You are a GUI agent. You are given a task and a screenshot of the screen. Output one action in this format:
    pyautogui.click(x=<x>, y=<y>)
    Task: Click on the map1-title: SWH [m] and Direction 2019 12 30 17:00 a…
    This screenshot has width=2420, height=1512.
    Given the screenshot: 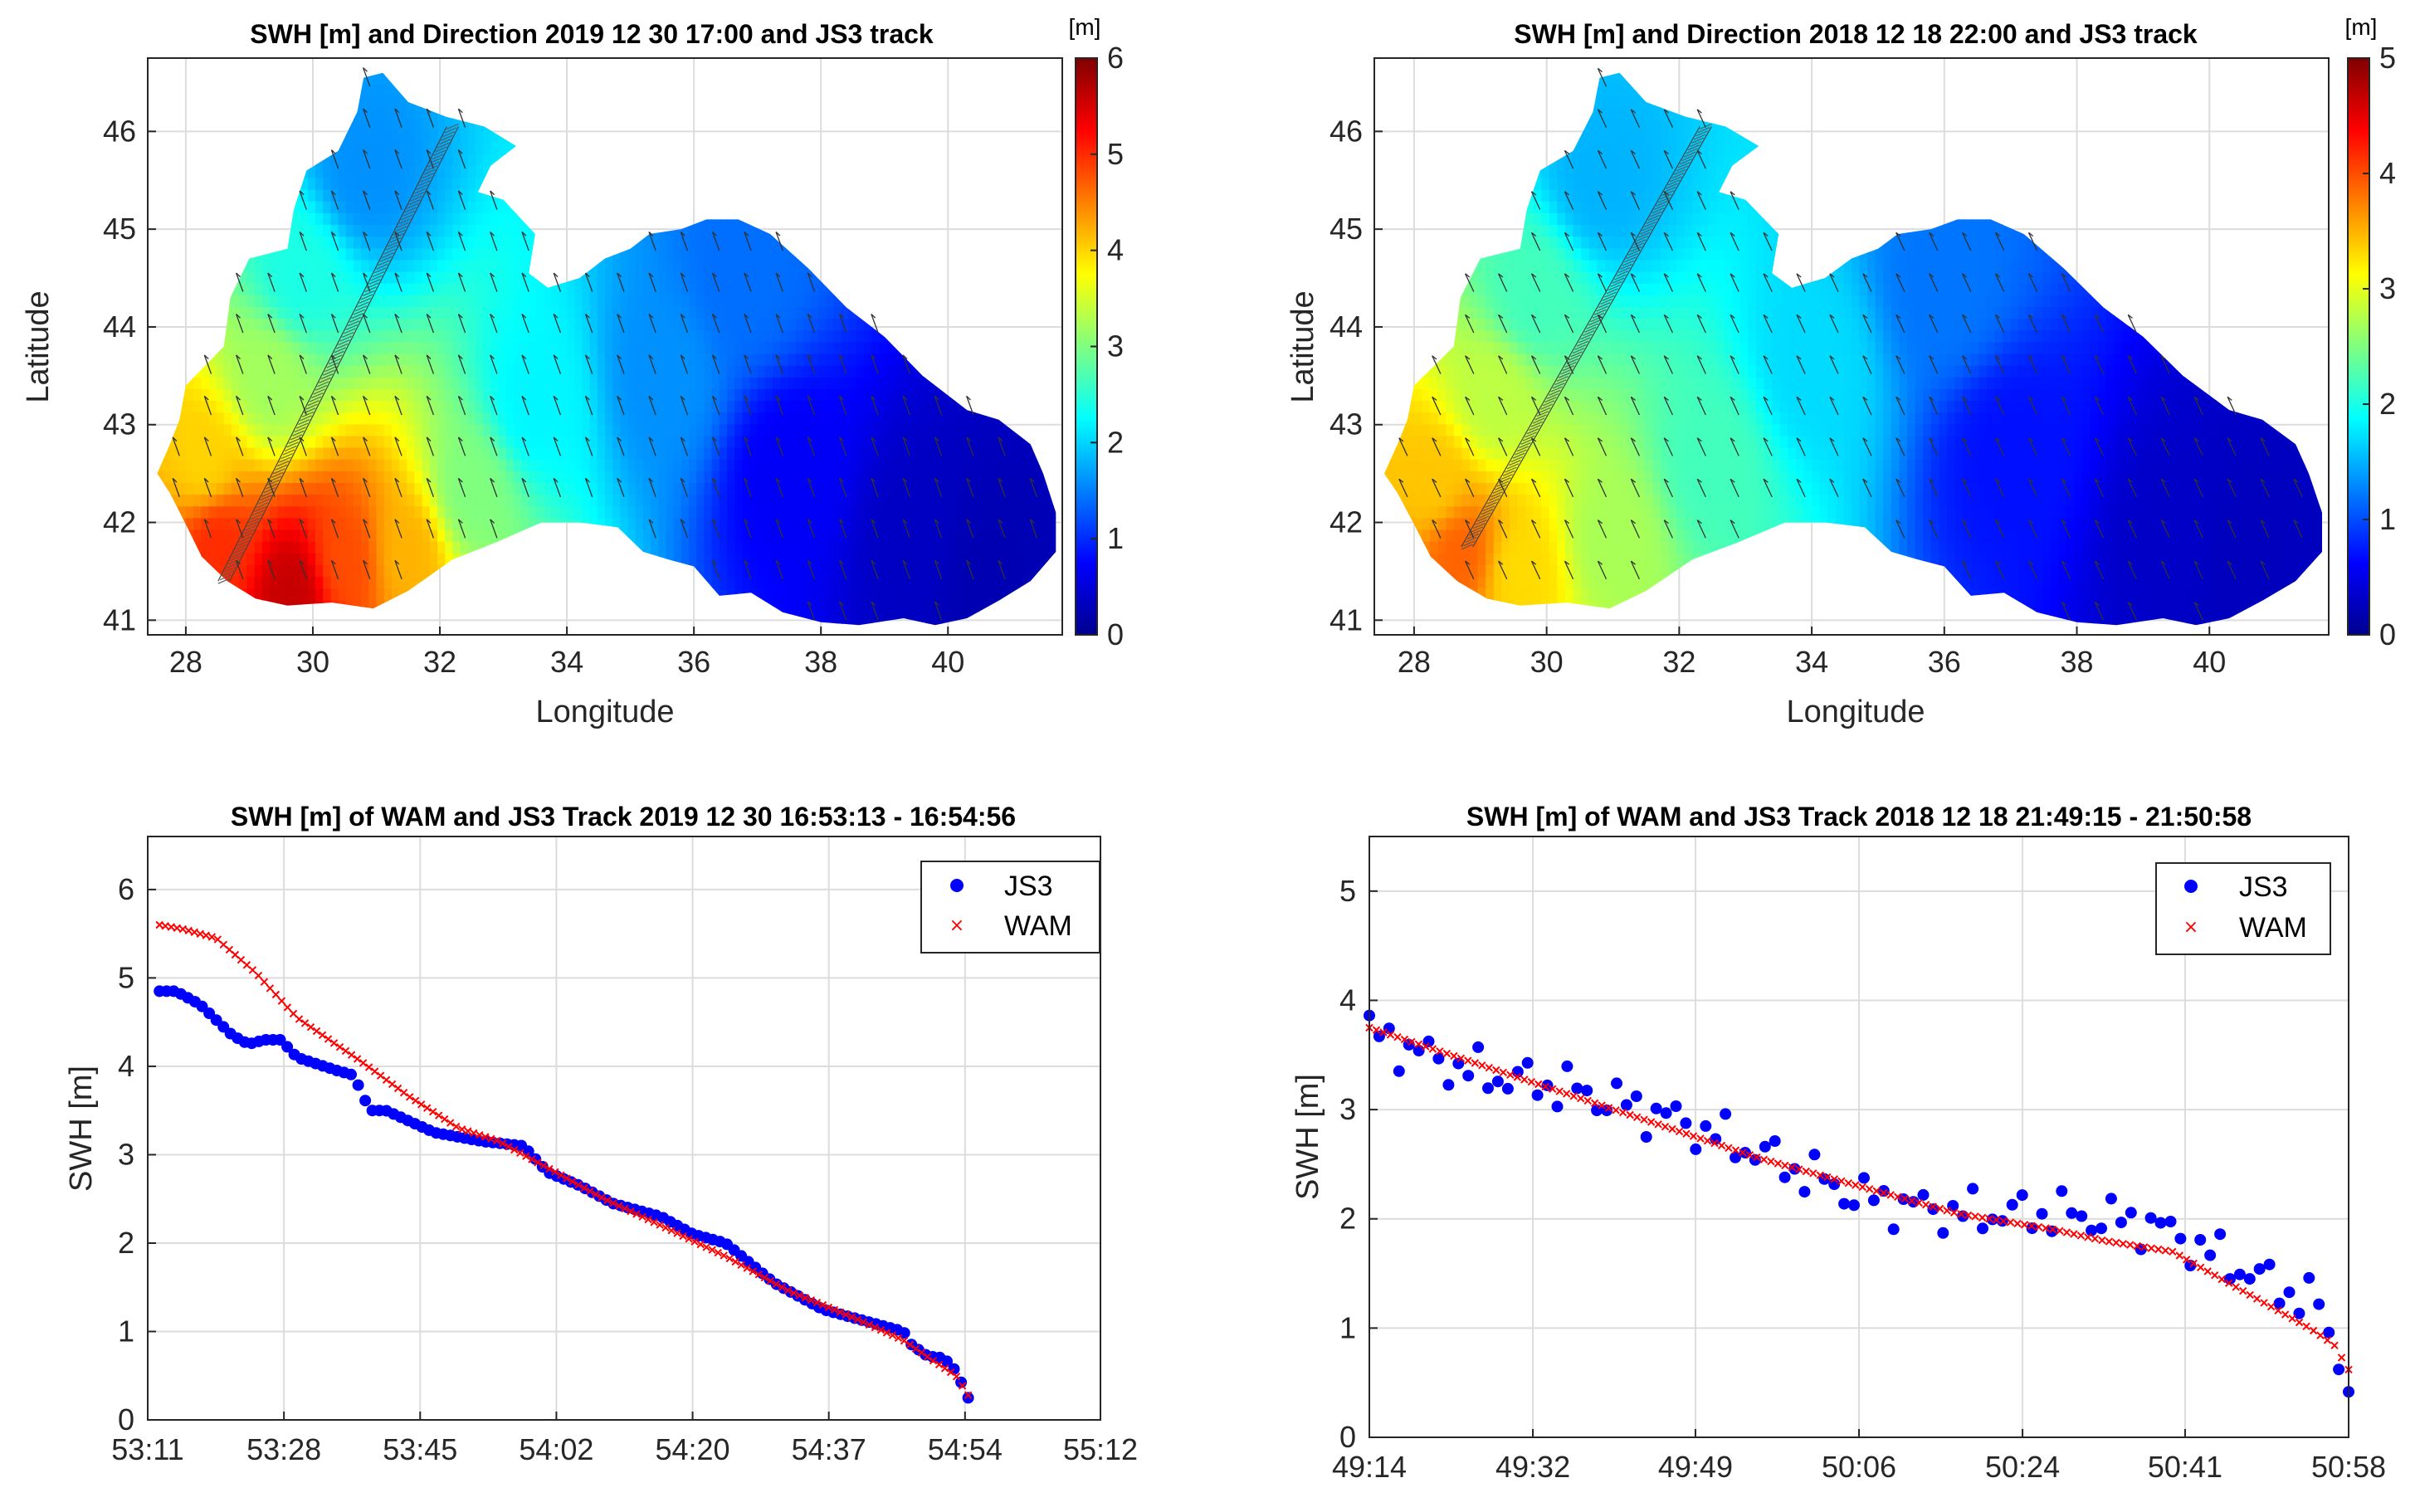 What is the action you would take?
    pyautogui.click(x=592, y=34)
    